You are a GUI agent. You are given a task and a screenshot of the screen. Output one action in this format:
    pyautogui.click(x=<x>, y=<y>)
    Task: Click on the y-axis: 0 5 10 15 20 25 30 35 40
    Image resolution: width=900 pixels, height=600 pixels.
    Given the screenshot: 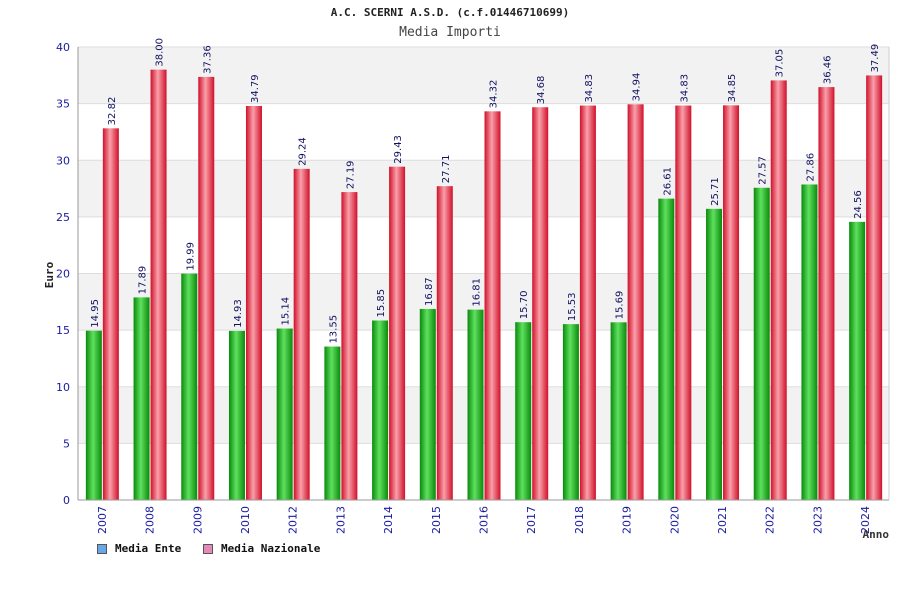 What is the action you would take?
    pyautogui.click(x=67, y=274)
    